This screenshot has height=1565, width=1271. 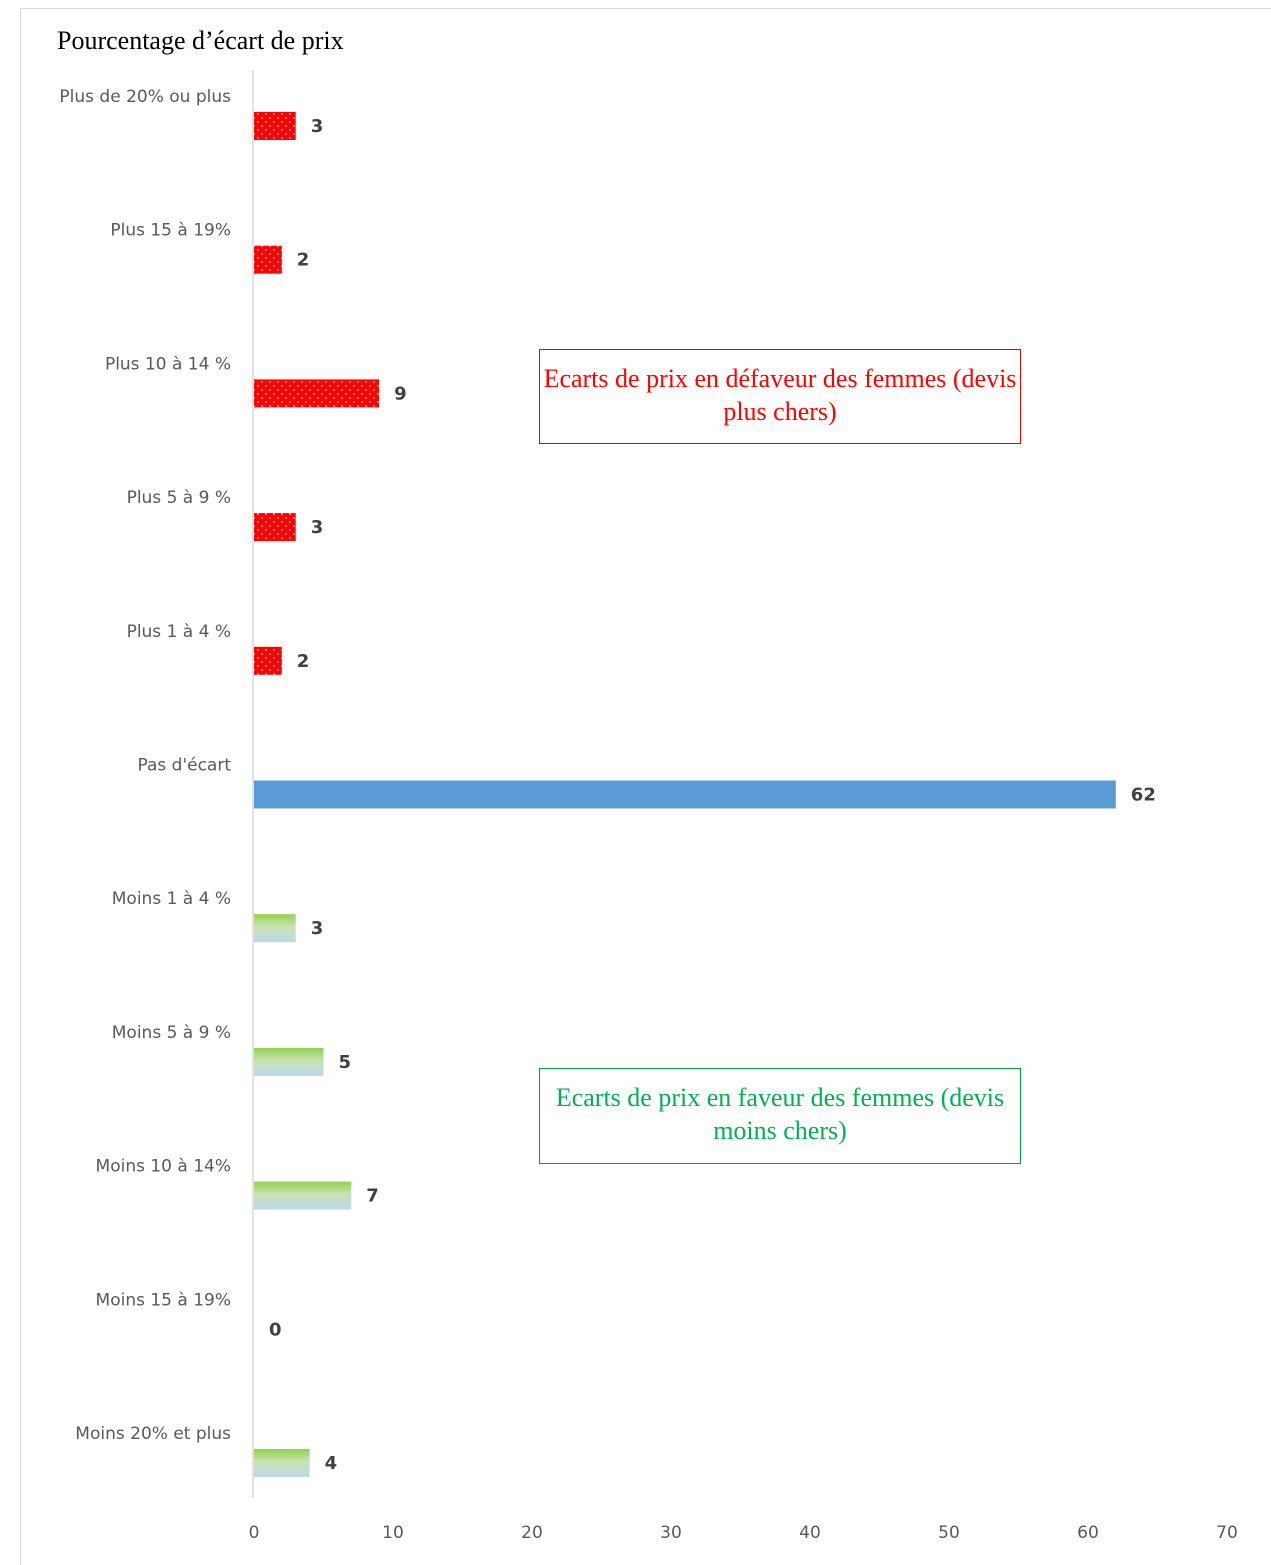 I want to click on value-label: 4, so click(x=331, y=1463).